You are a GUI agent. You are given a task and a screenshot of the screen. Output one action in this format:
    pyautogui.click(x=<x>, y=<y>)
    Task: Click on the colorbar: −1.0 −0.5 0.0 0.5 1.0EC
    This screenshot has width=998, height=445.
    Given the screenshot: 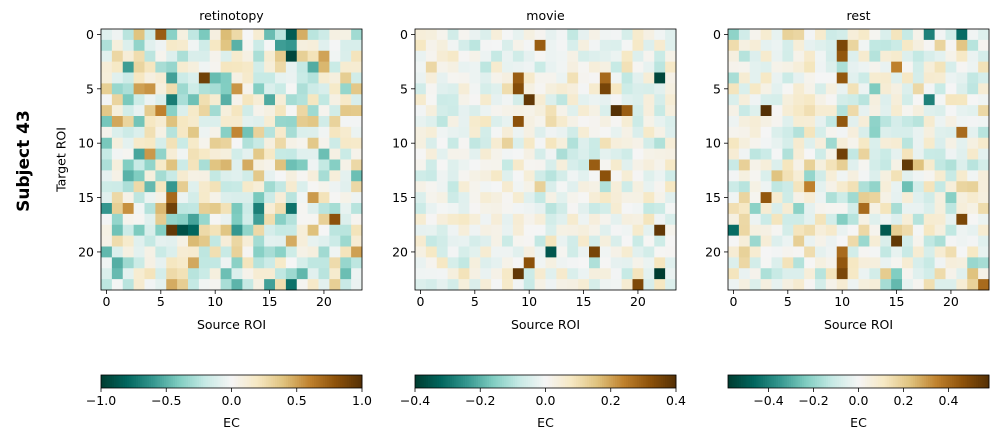 What is the action you would take?
    pyautogui.click(x=229, y=402)
    